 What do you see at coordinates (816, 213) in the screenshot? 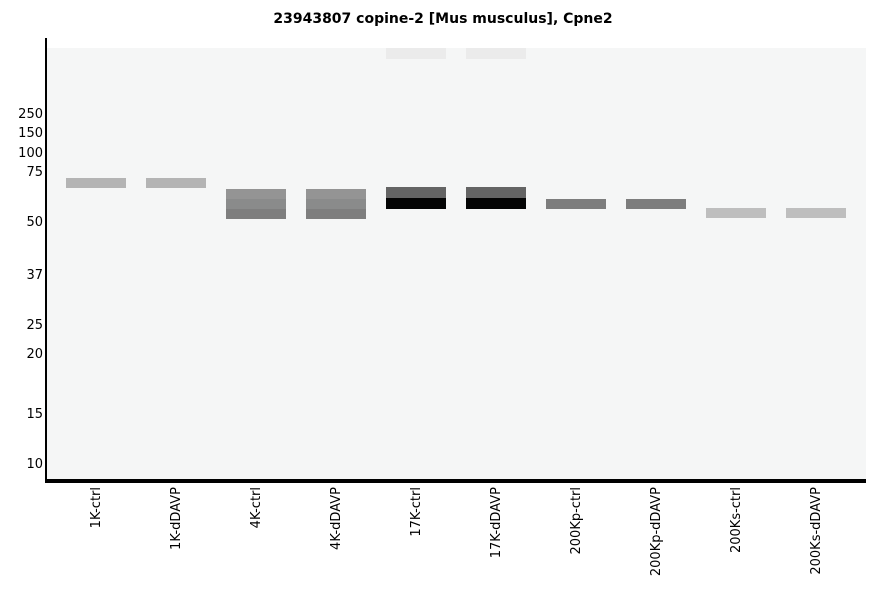
I see `band-200Ks-dDAVP-55kda` at bounding box center [816, 213].